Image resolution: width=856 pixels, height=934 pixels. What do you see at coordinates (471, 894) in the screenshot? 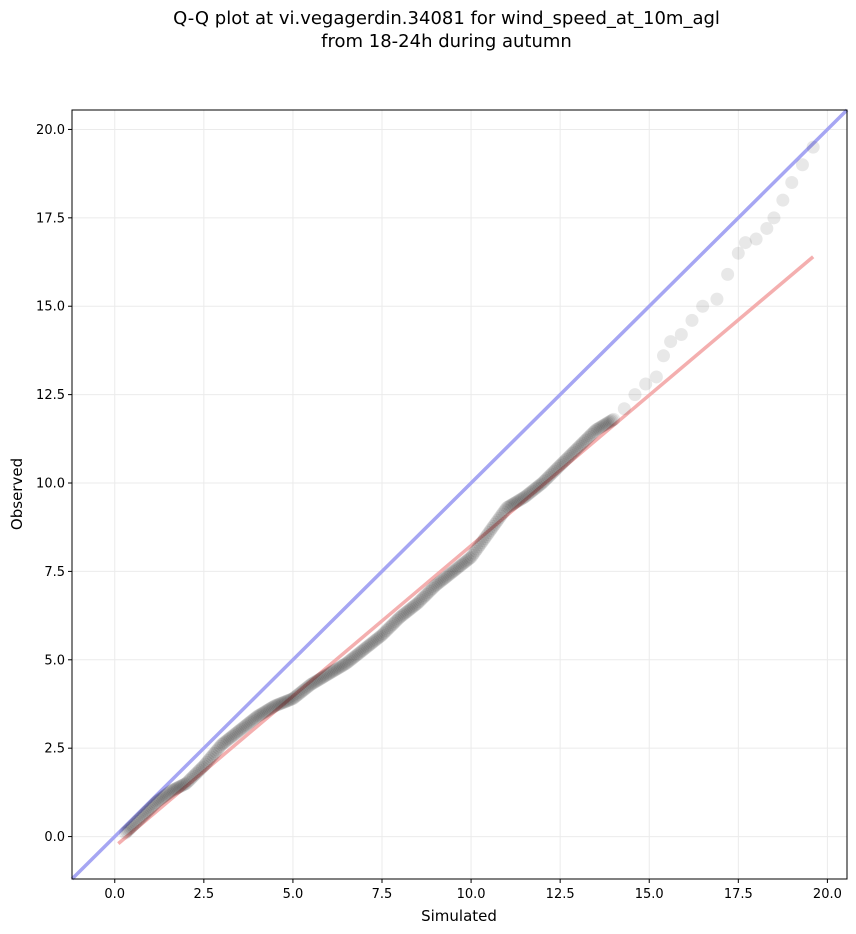
I see `x-tick-label: 10.0` at bounding box center [471, 894].